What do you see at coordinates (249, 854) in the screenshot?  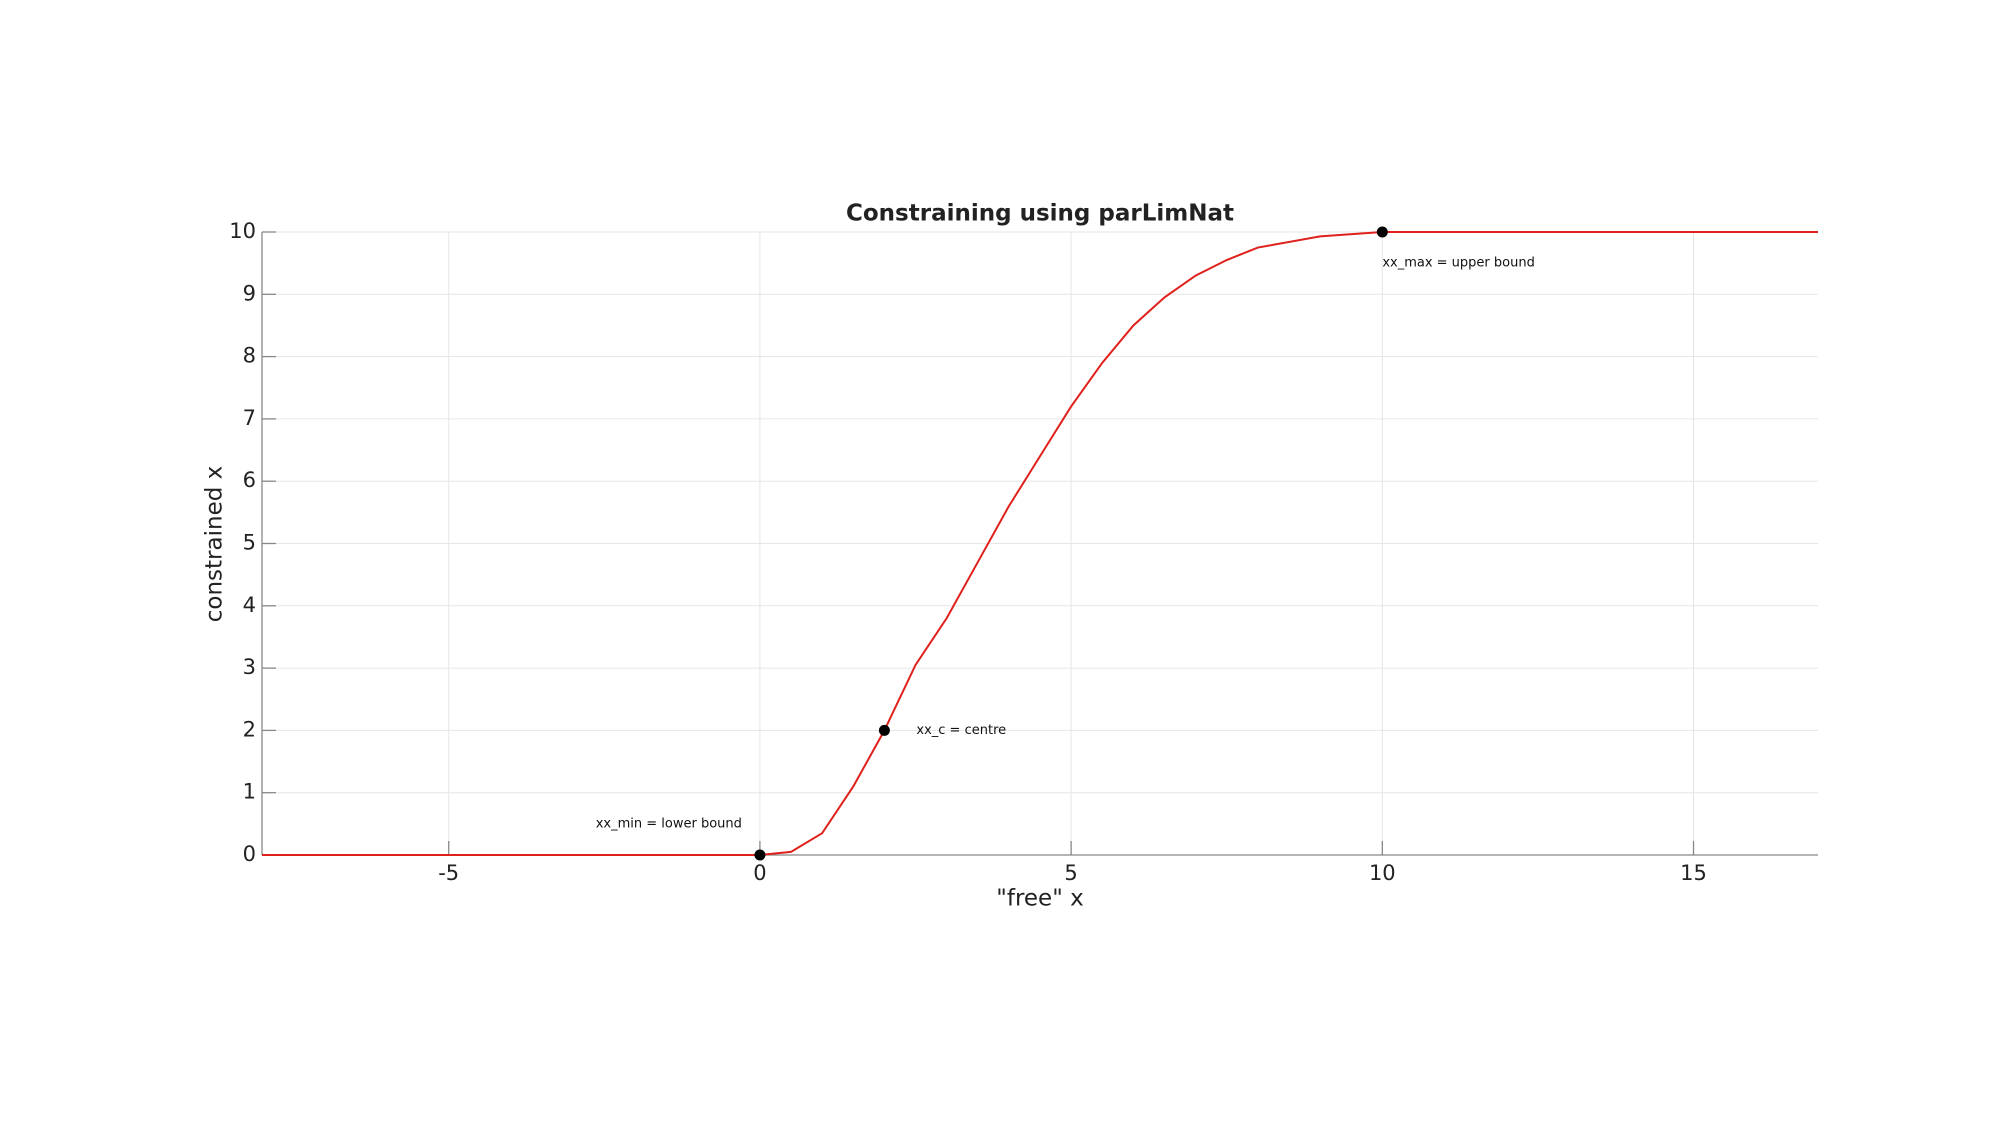 I see `y-tick-label: 0` at bounding box center [249, 854].